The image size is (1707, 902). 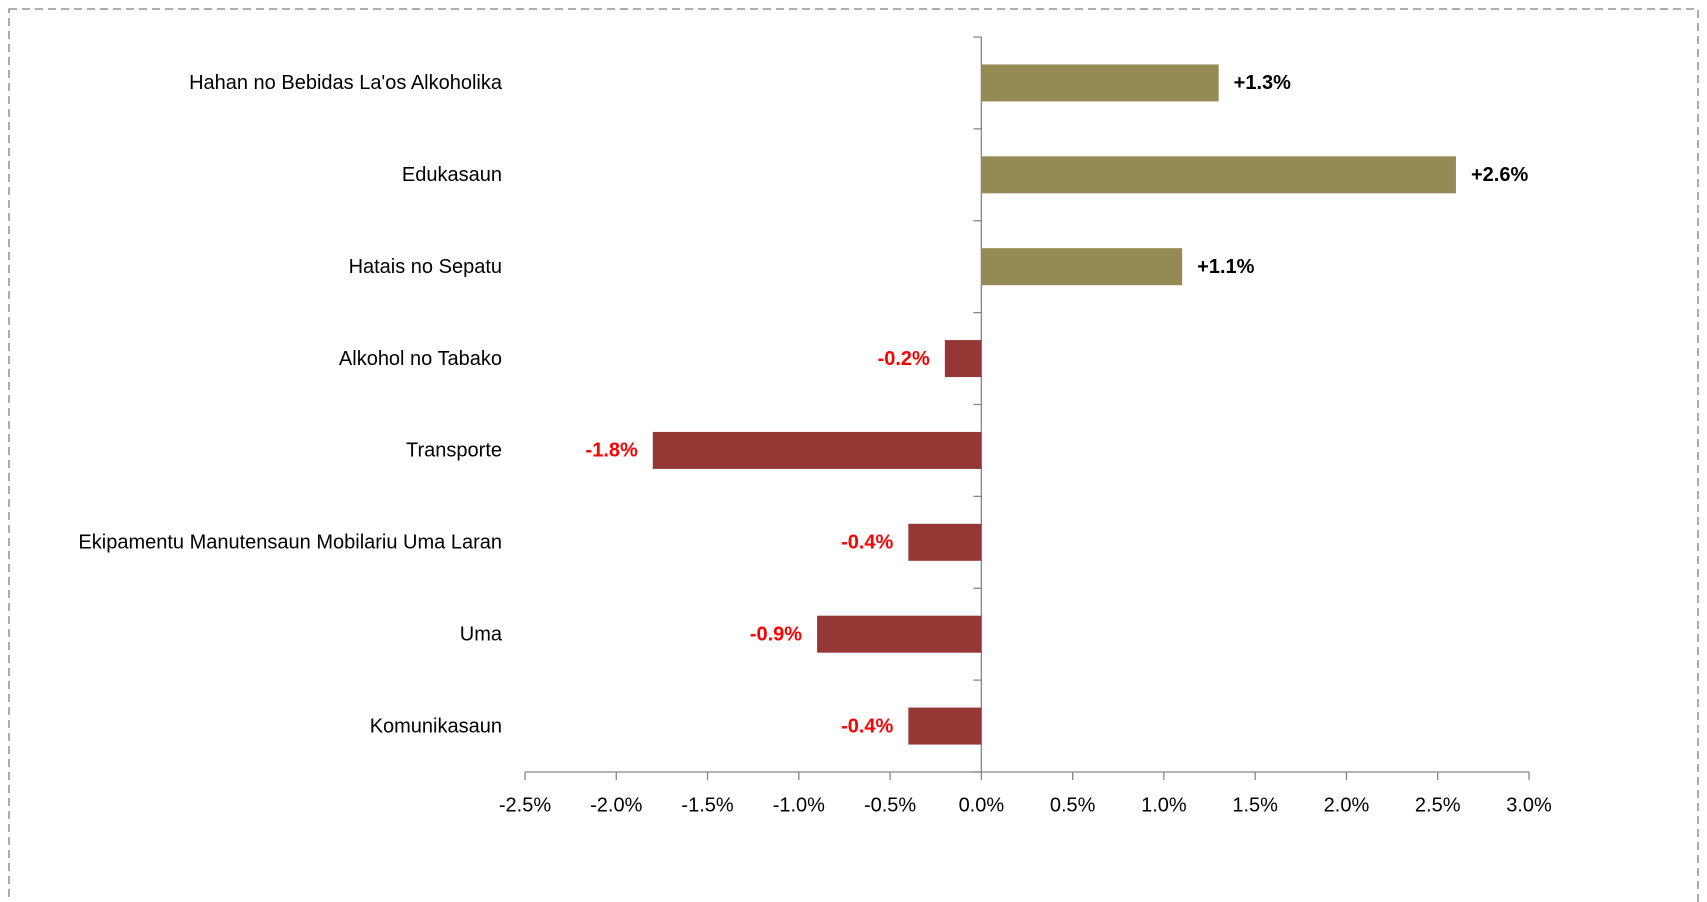 What do you see at coordinates (481, 634) in the screenshot?
I see `y-tick-label: Uma` at bounding box center [481, 634].